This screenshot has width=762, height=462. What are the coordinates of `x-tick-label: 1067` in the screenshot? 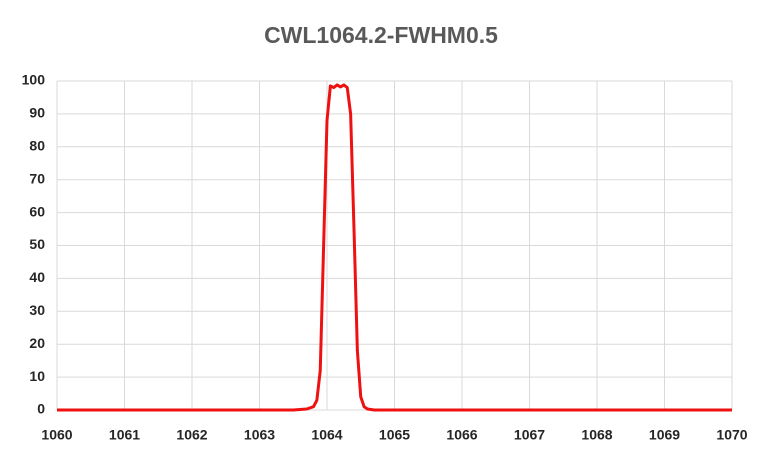 It's located at (529, 435).